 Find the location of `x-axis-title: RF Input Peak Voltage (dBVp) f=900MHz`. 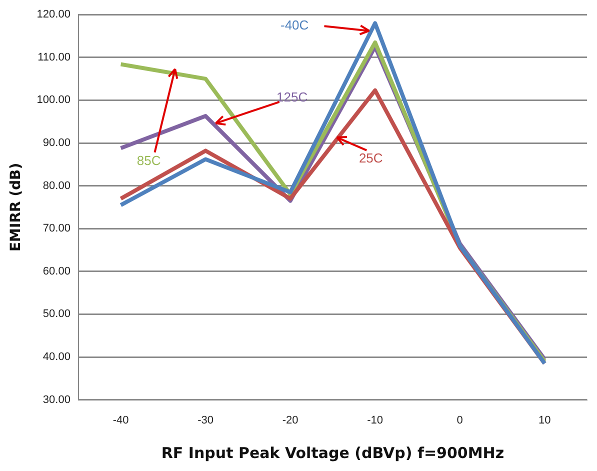

x-axis-title: RF Input Peak Voltage (dBVp) f=900MHz is located at coordinates (332, 453).